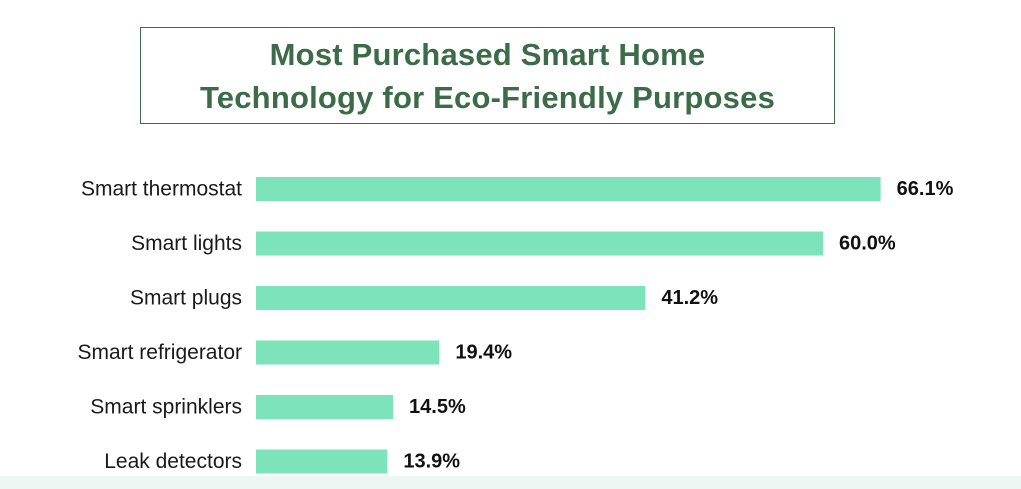  I want to click on value-label: 14.5%, so click(437, 407).